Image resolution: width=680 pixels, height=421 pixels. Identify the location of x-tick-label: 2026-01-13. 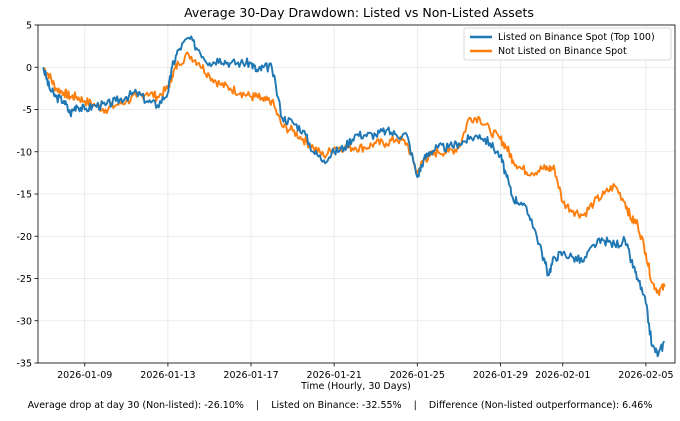
(167, 375).